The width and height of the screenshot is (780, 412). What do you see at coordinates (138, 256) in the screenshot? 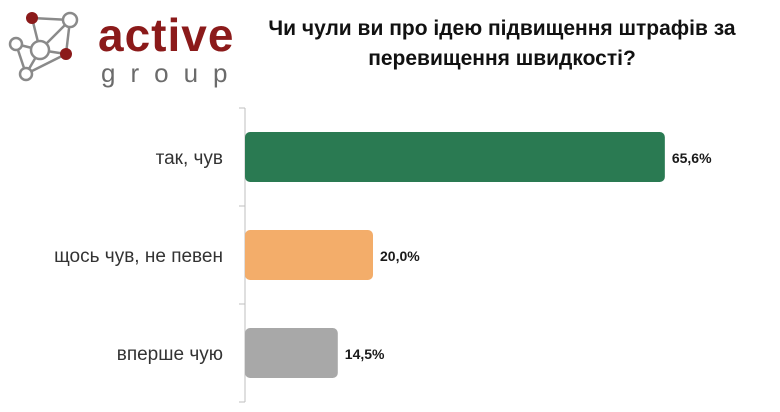
I see `category-label: щось чув, не певен` at bounding box center [138, 256].